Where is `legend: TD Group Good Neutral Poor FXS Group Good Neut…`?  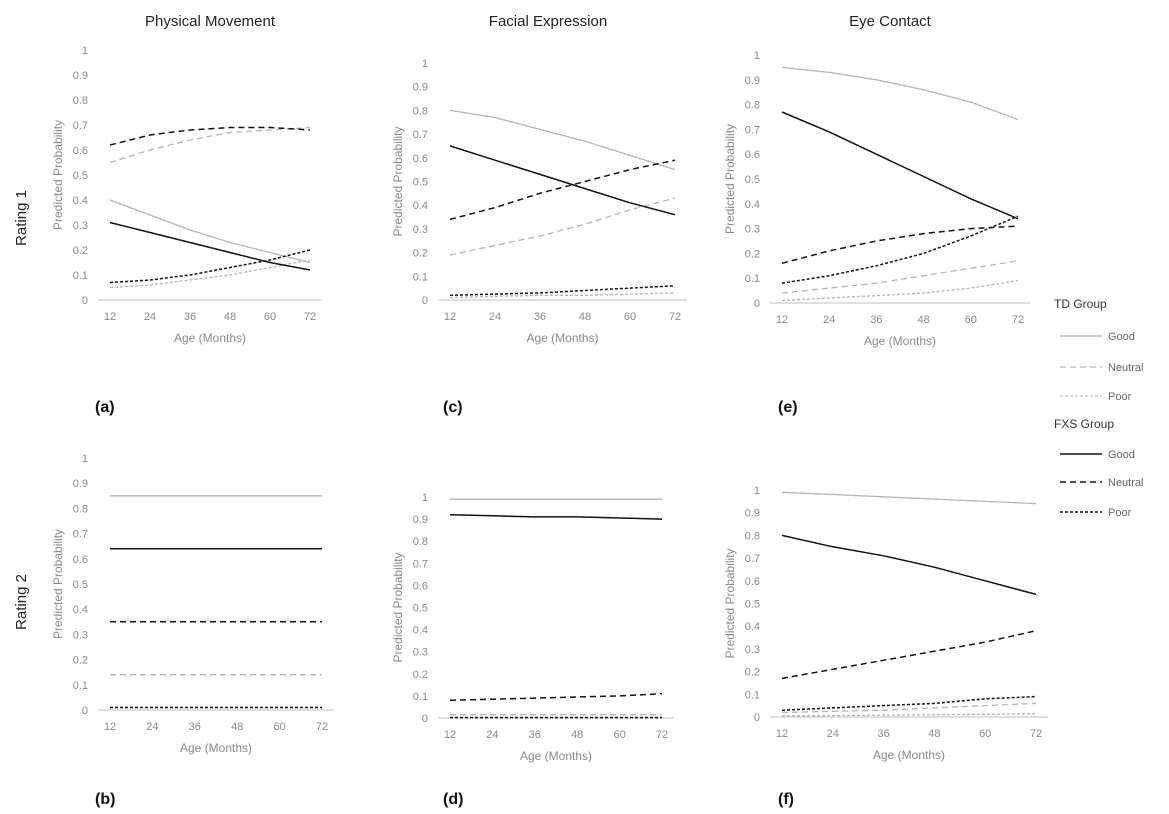
legend: TD Group Good Neutral Poor FXS Group Good Neut… is located at coordinates (1098, 408).